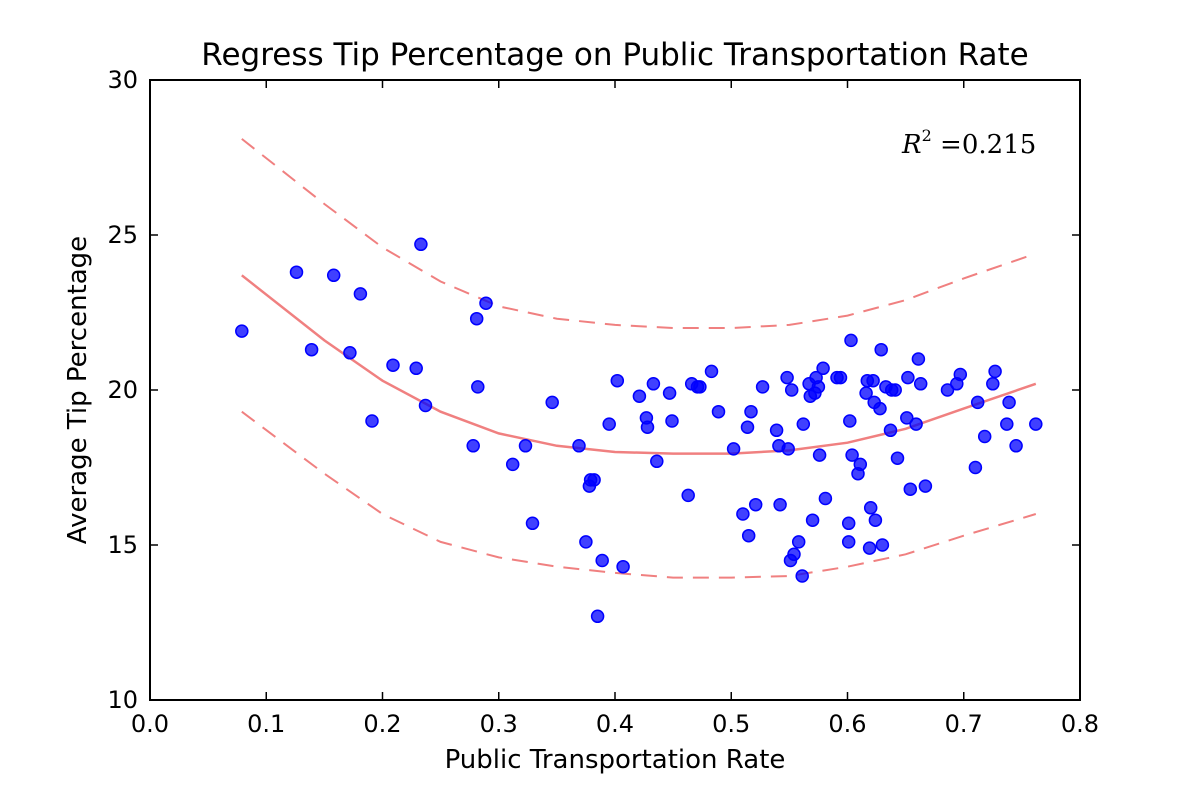 This screenshot has height=800, width=1200. I want to click on x-tick-label: 0.2, so click(382, 724).